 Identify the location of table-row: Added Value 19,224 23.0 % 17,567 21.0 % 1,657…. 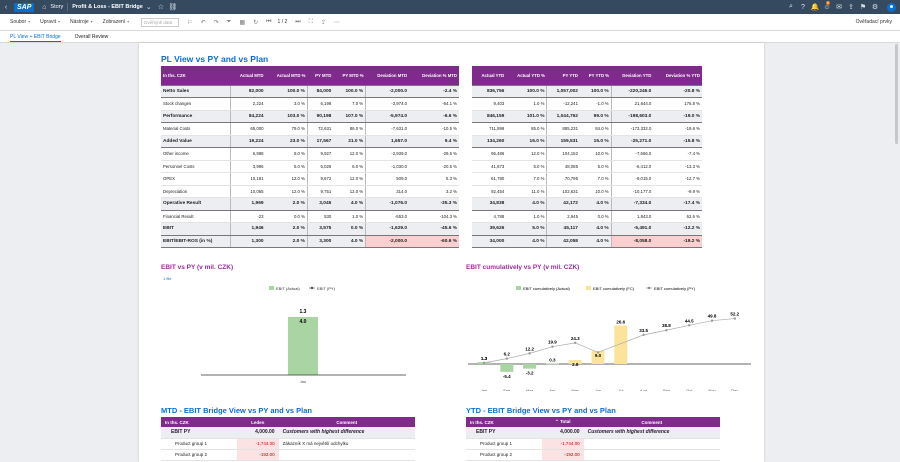
(310, 141).